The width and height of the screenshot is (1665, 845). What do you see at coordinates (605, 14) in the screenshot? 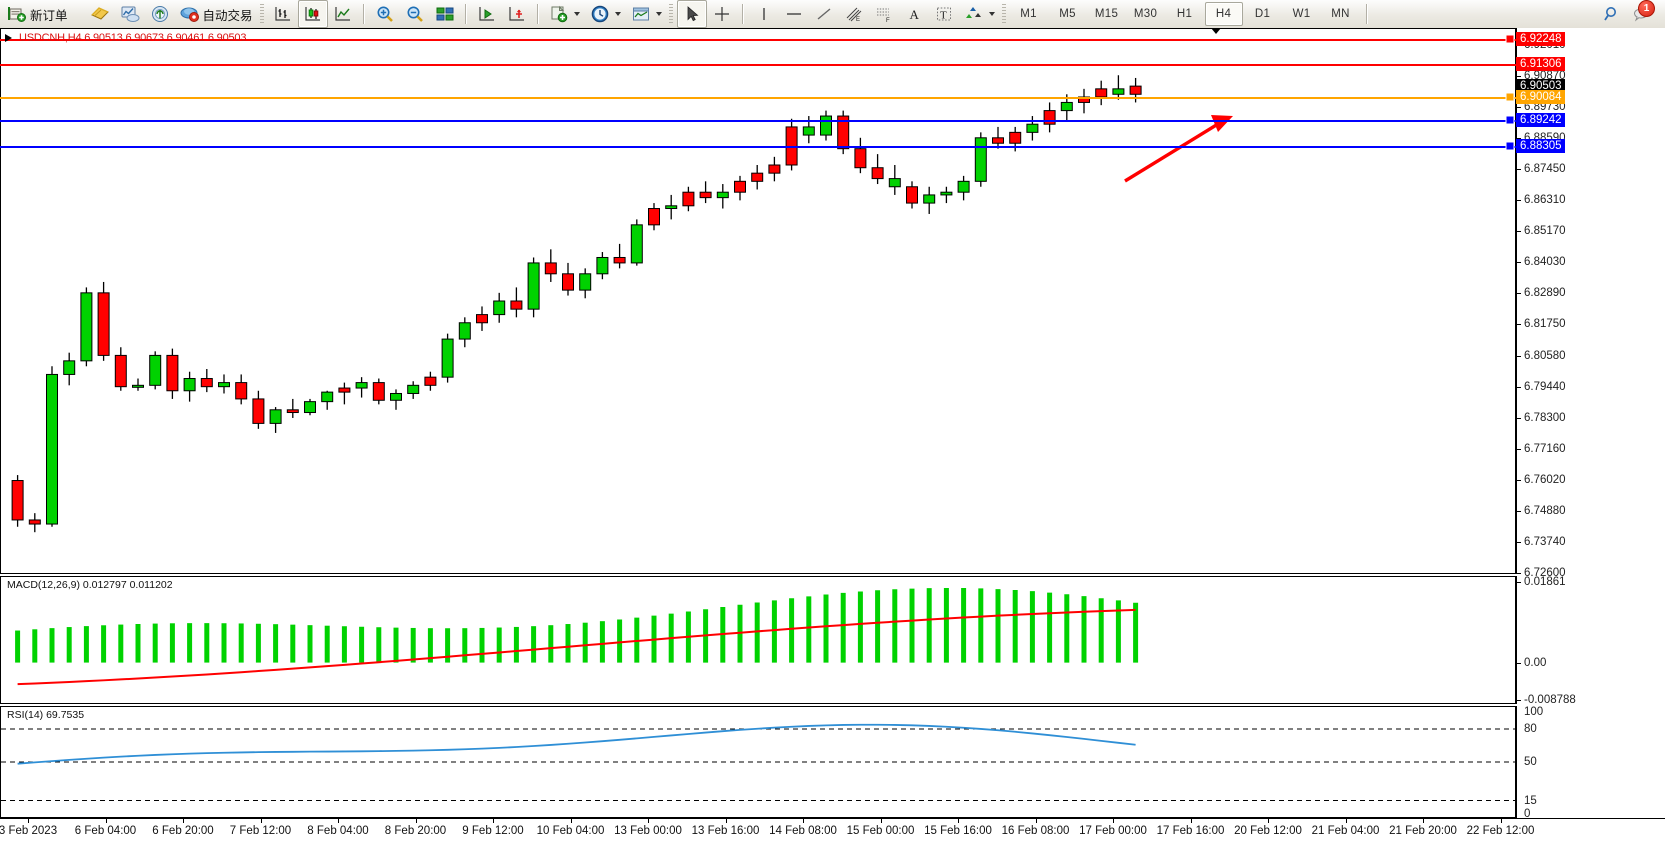
I see `period-button` at bounding box center [605, 14].